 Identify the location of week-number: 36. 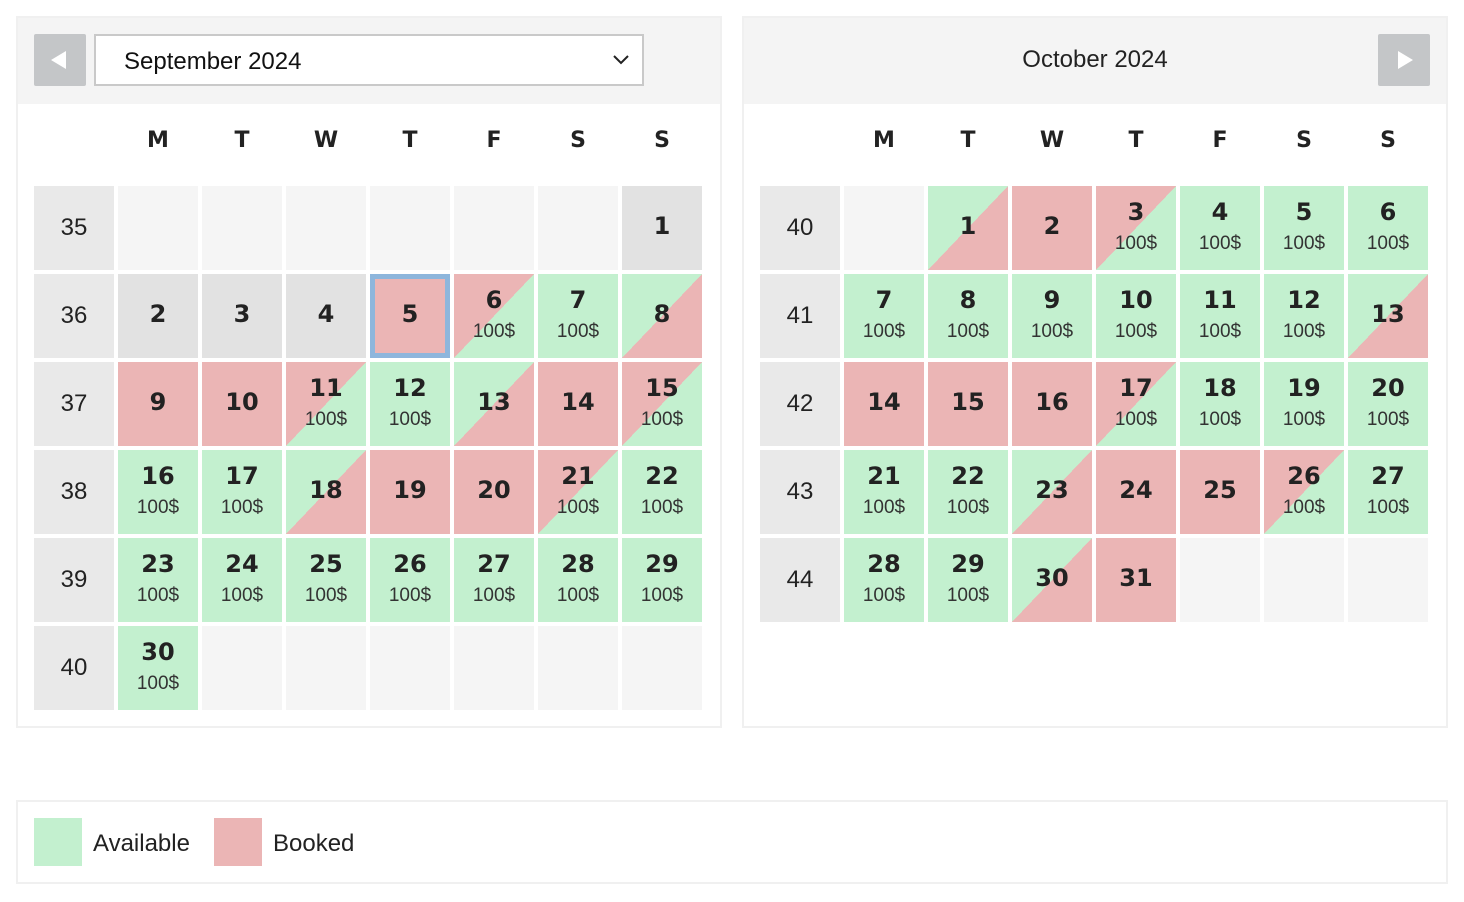
(74, 316).